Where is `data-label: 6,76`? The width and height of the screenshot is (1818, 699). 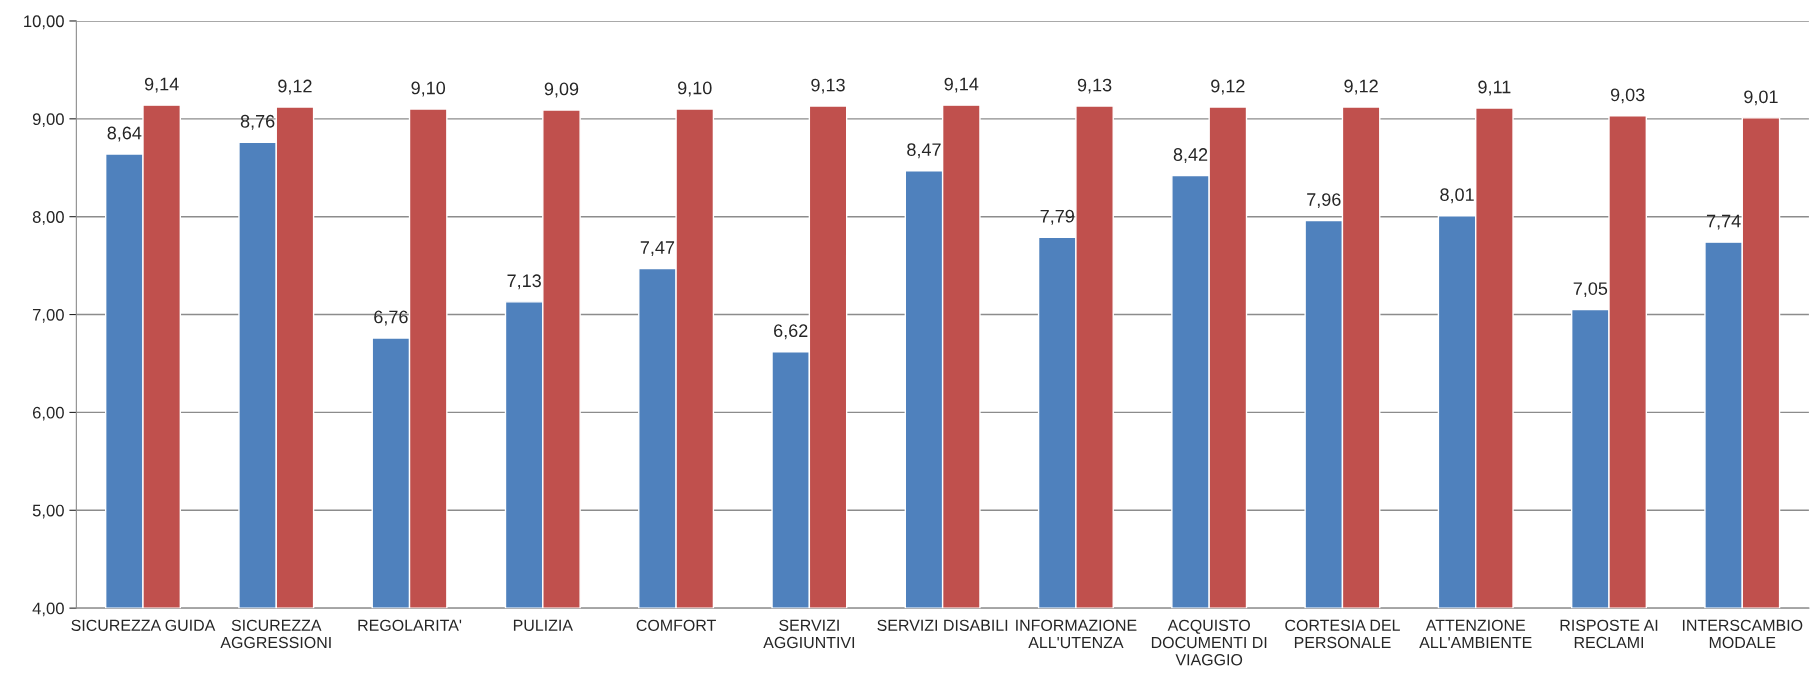
data-label: 6,76 is located at coordinates (391, 318).